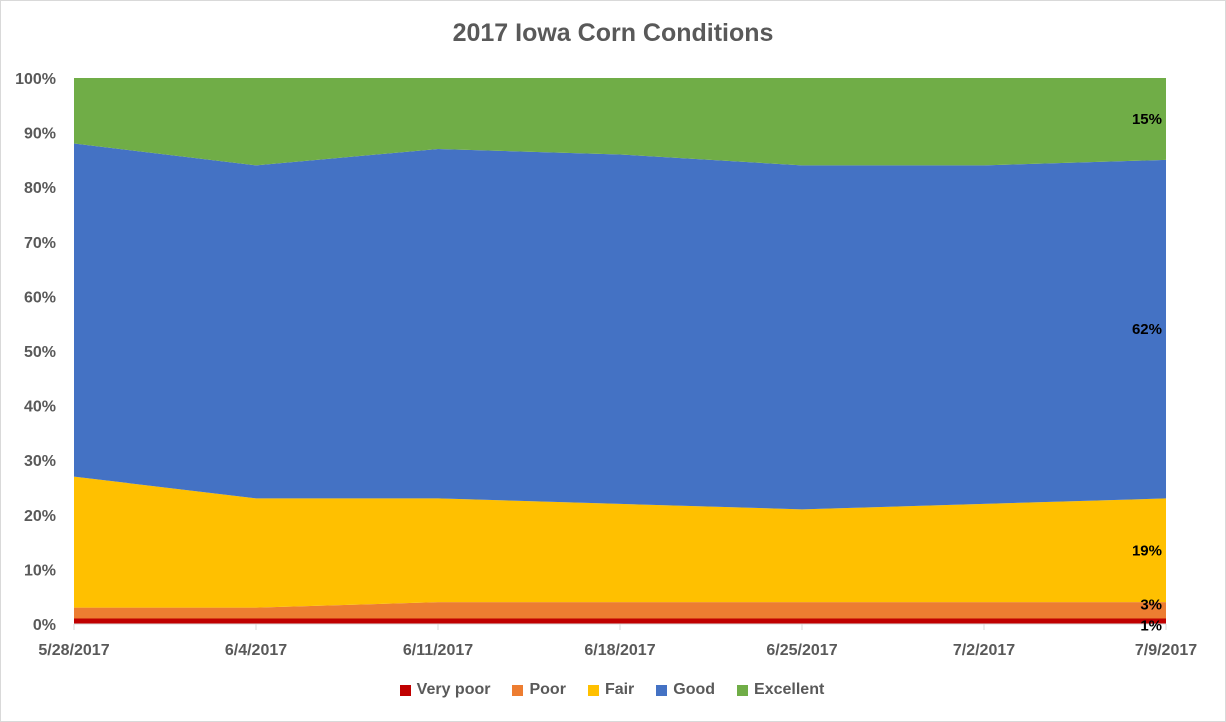  What do you see at coordinates (620, 621) in the screenshot?
I see `area-very-poor` at bounding box center [620, 621].